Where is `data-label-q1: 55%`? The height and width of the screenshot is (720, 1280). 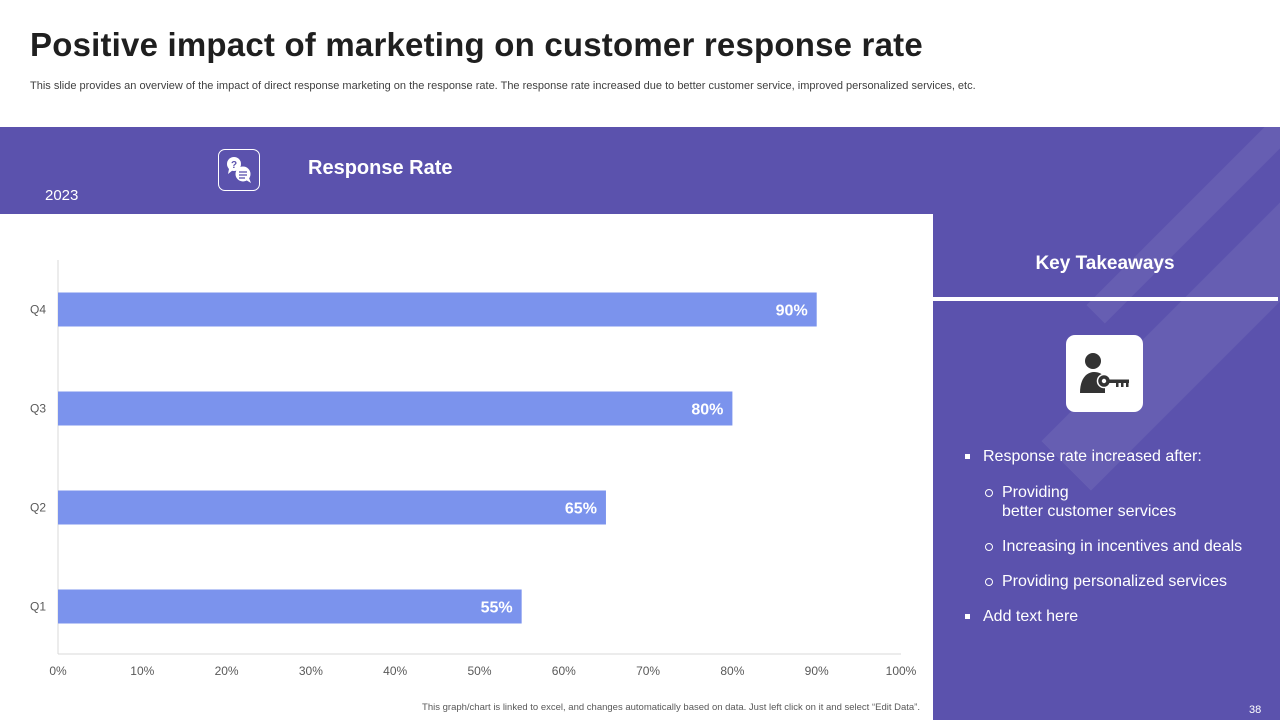
data-label-q1: 55% is located at coordinates (497, 608).